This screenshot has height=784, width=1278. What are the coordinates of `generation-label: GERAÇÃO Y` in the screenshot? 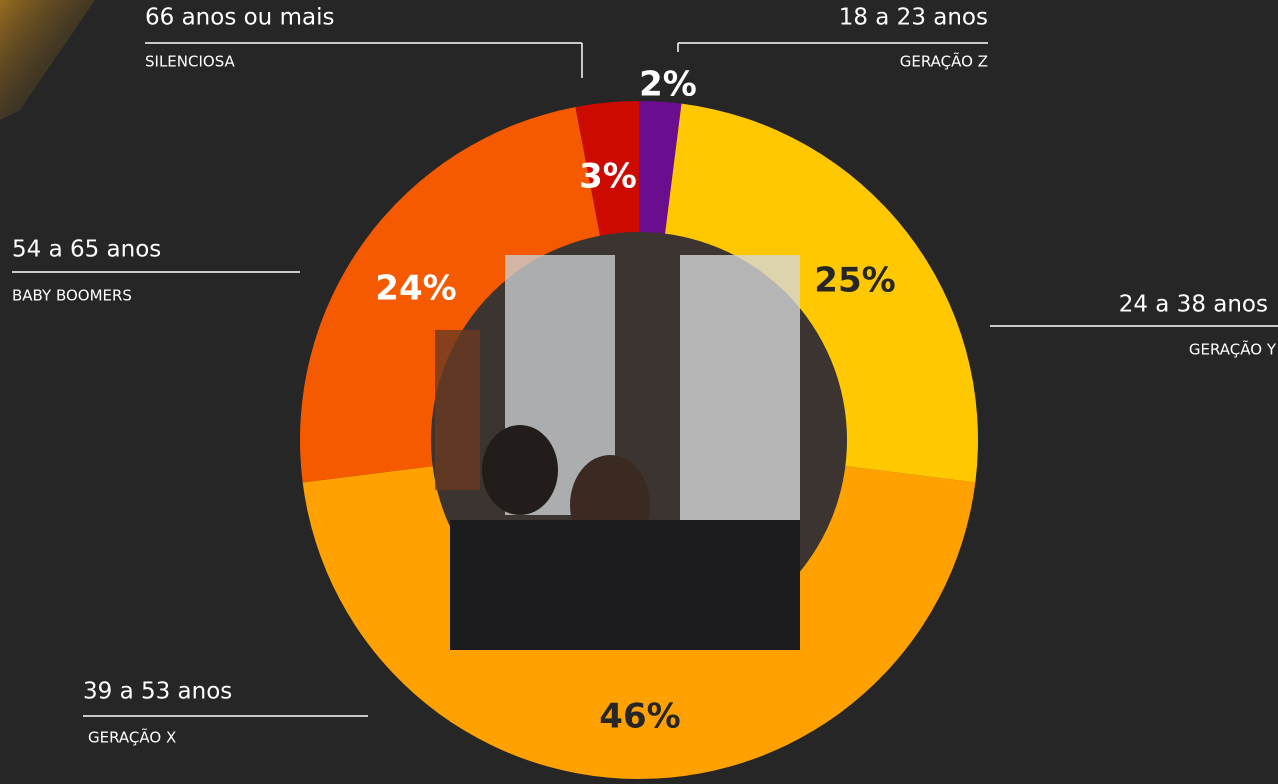 It's located at (1233, 349).